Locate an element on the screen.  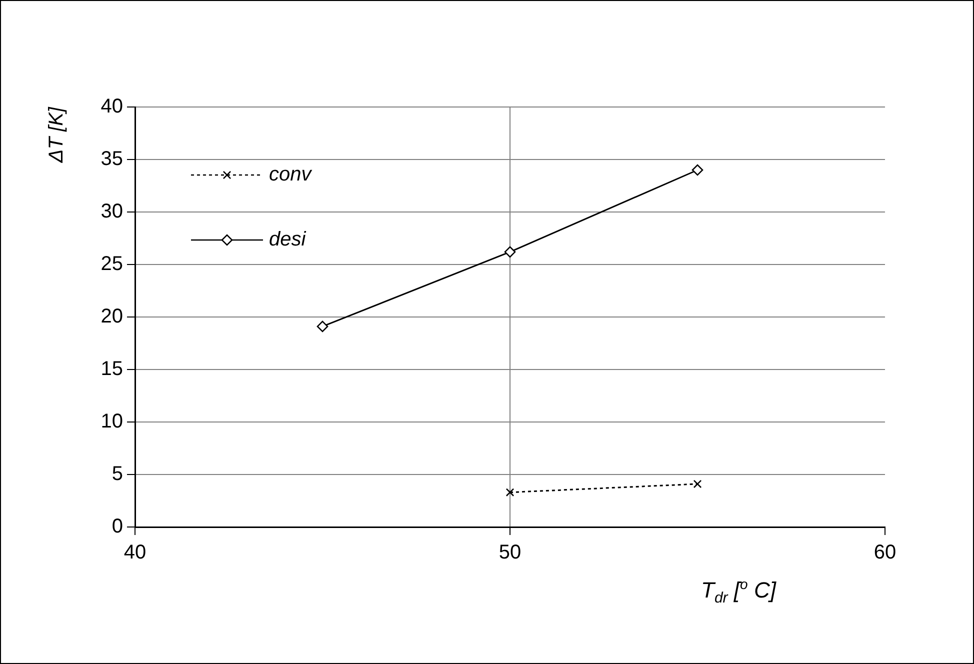
legend-label: desi is located at coordinates (287, 239).